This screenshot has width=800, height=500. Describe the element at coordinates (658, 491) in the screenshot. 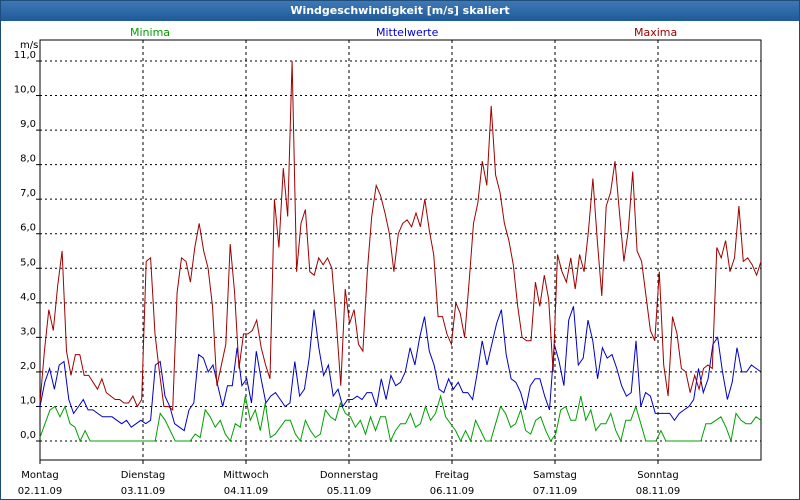

I see `x-tick-label-date: 08.11.09` at that location.